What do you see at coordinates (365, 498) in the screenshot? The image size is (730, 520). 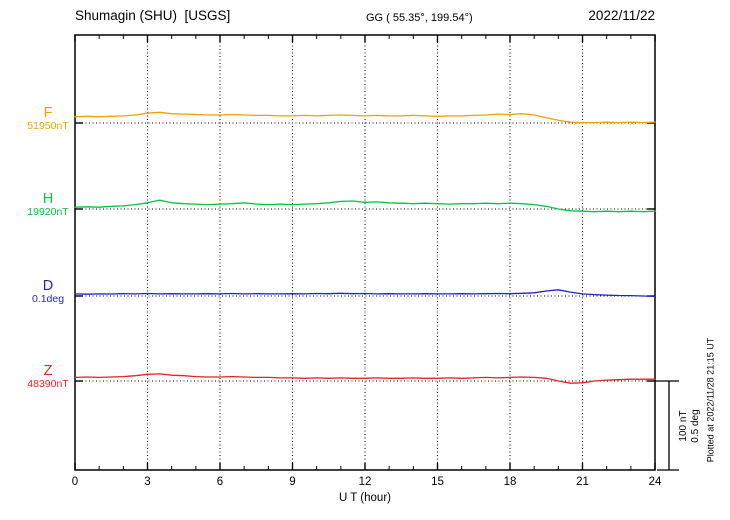 I see `x-axis-title: U T (hour)` at bounding box center [365, 498].